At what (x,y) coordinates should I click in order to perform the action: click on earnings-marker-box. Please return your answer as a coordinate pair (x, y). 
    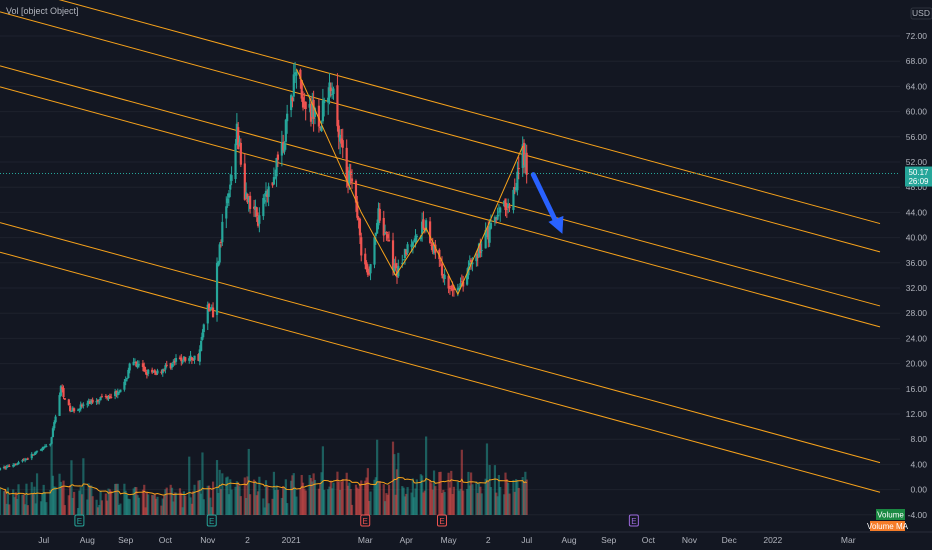
    Looking at the image, I should click on (441, 520).